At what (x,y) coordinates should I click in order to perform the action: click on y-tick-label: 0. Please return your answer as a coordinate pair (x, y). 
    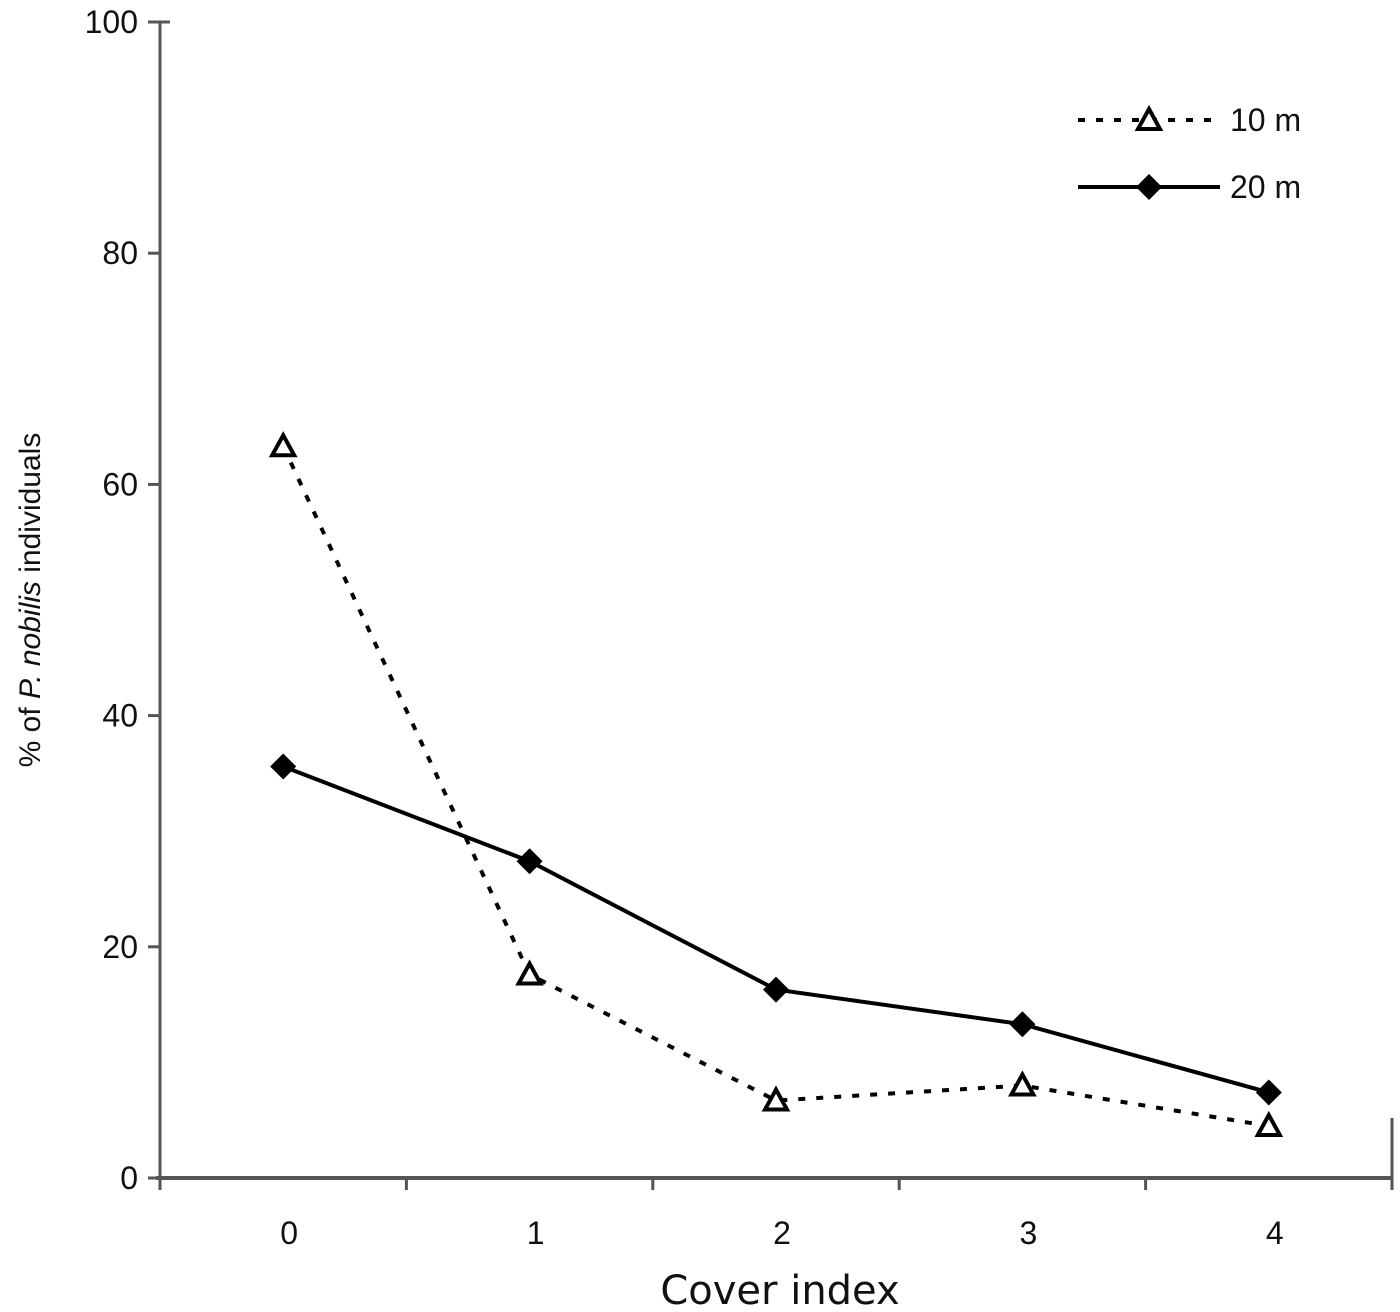
    Looking at the image, I should click on (129, 1178).